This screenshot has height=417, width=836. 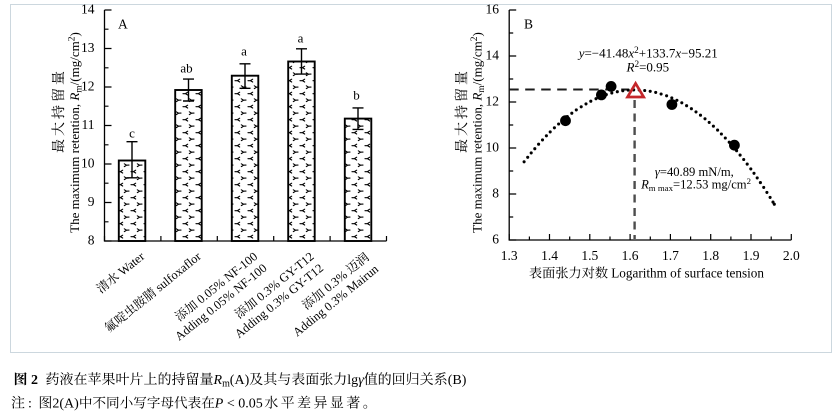 I want to click on svg-text: 2.0, so click(x=791, y=255).